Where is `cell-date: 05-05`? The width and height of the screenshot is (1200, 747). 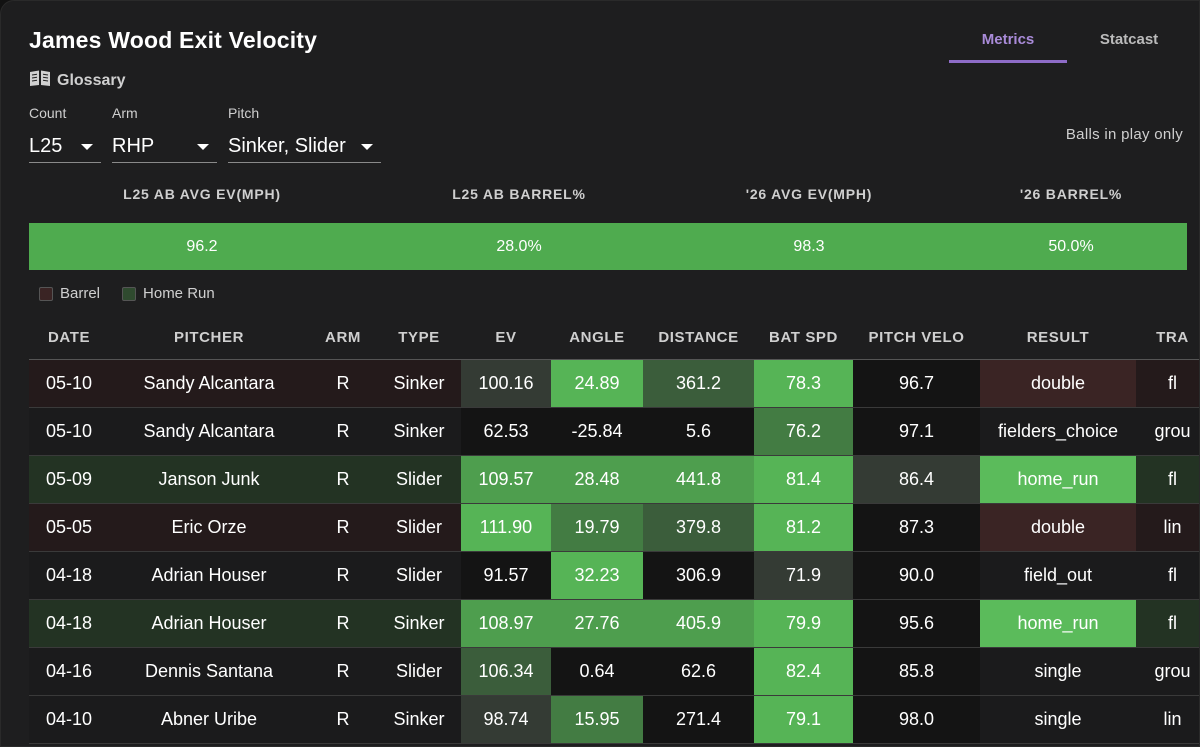
cell-date: 05-05 is located at coordinates (69, 527).